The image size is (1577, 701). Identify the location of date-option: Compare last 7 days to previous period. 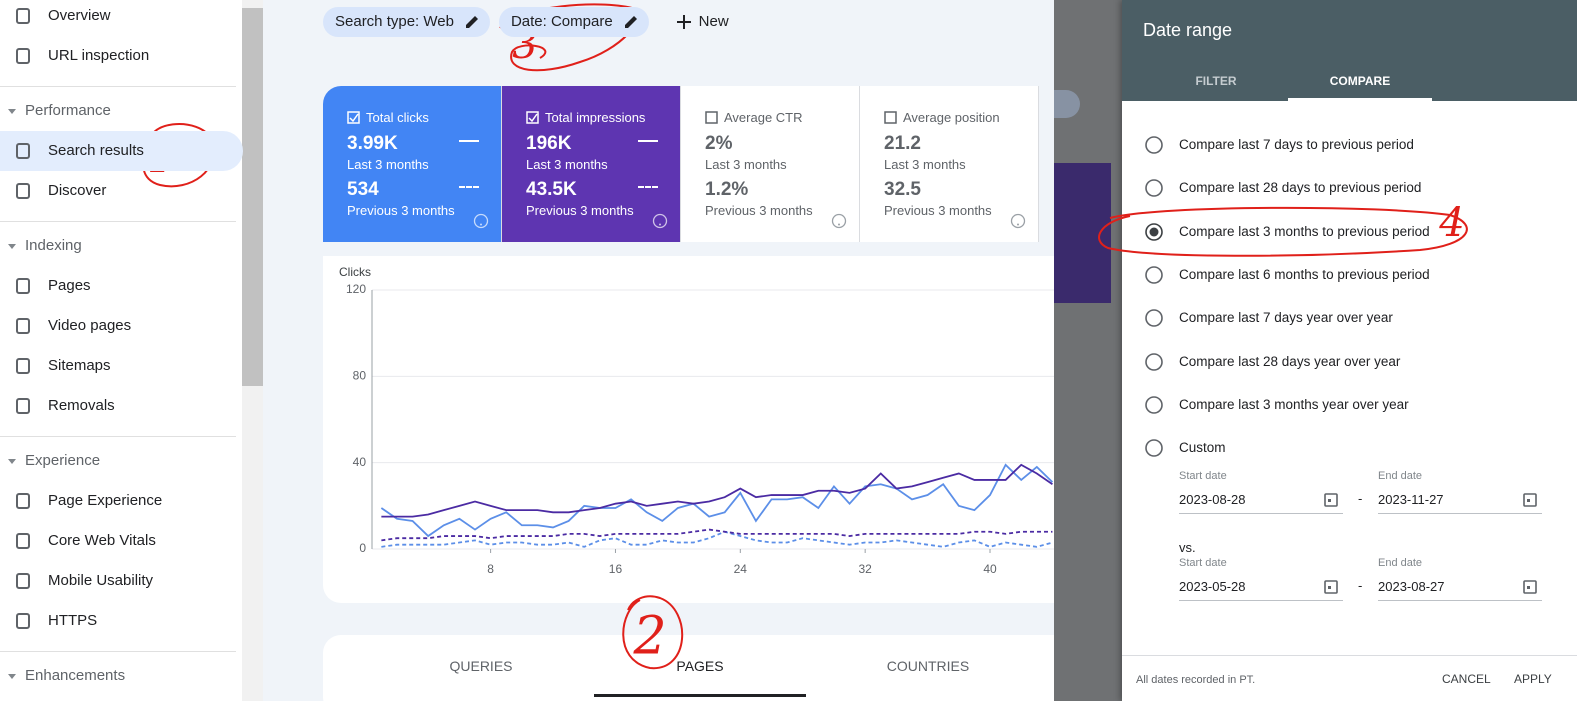
(1296, 144).